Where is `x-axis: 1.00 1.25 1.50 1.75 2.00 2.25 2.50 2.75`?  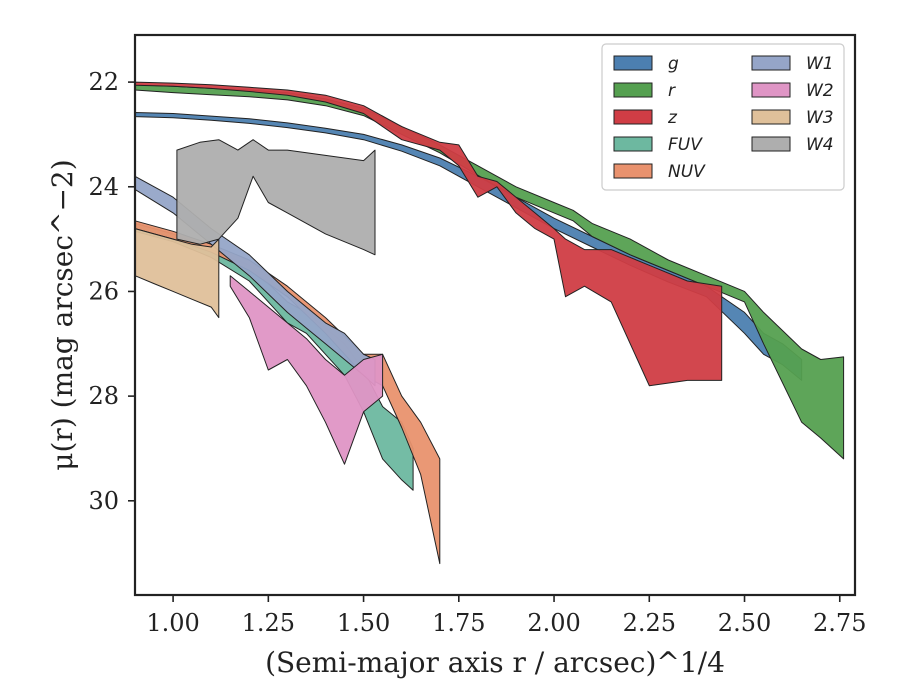 x-axis: 1.00 1.25 1.50 1.75 2.00 2.25 2.50 2.75 is located at coordinates (506, 616).